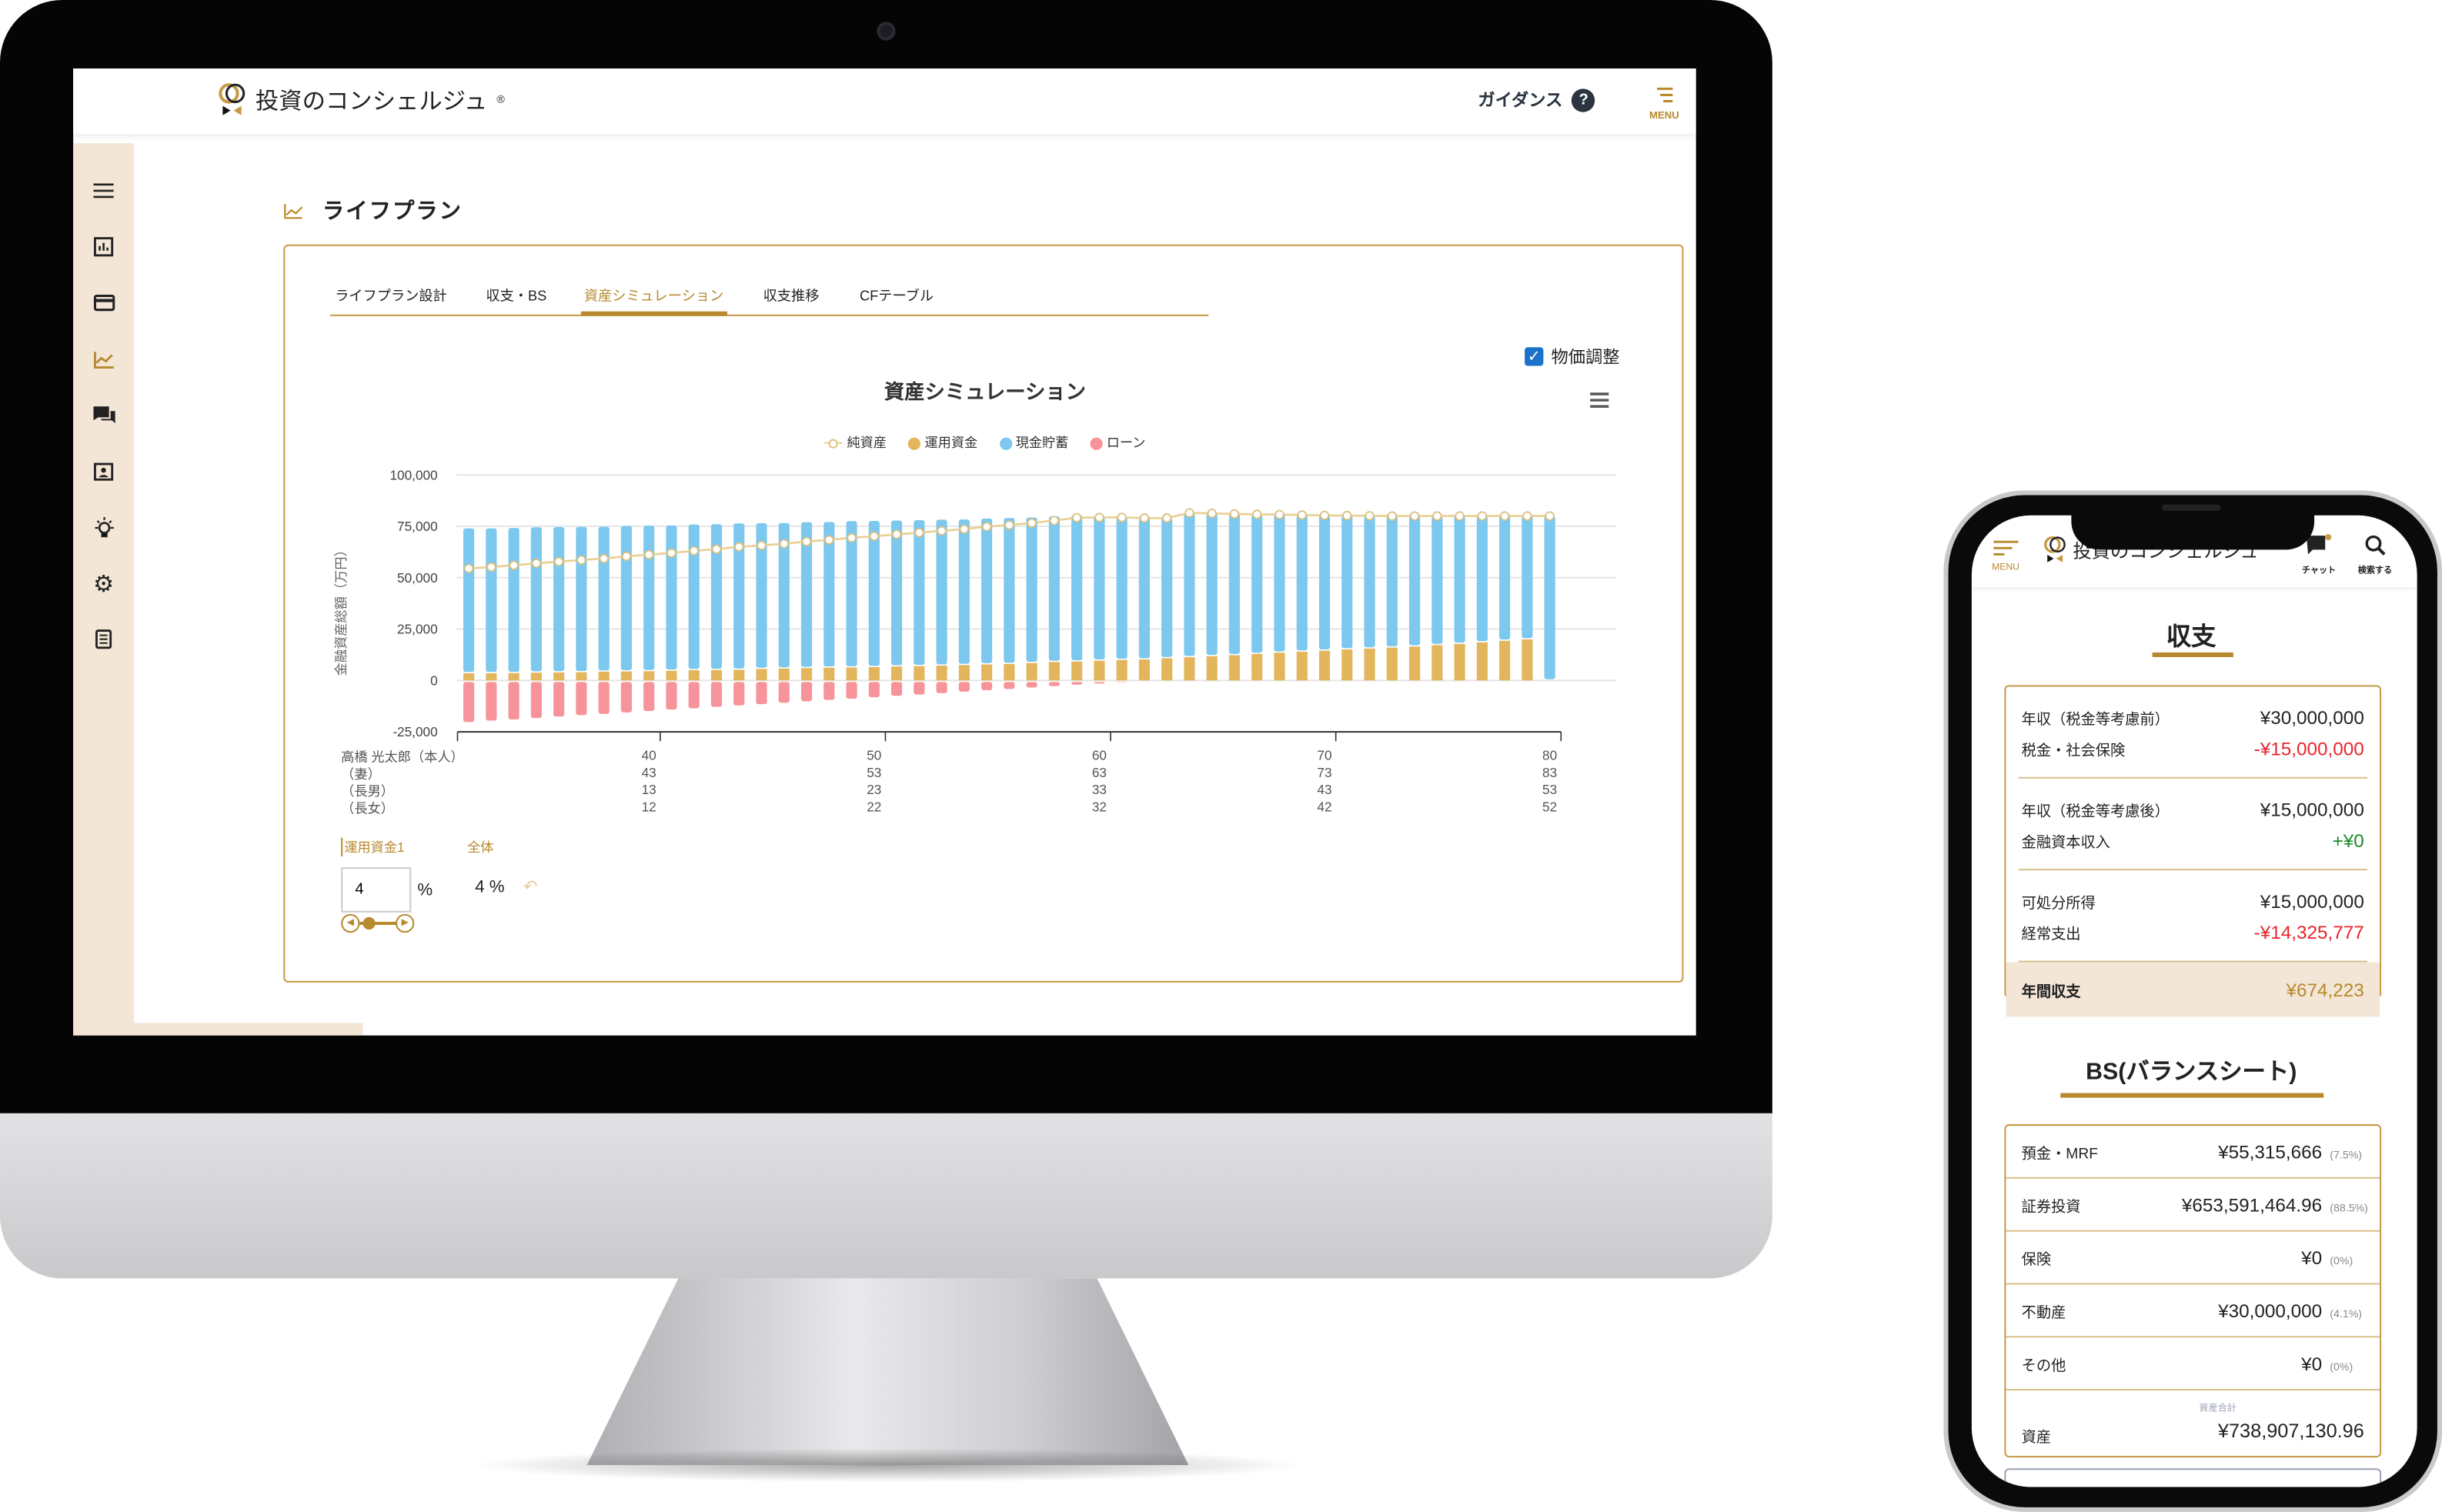 The image size is (2442, 1512). What do you see at coordinates (376, 890) in the screenshot?
I see `rate-input` at bounding box center [376, 890].